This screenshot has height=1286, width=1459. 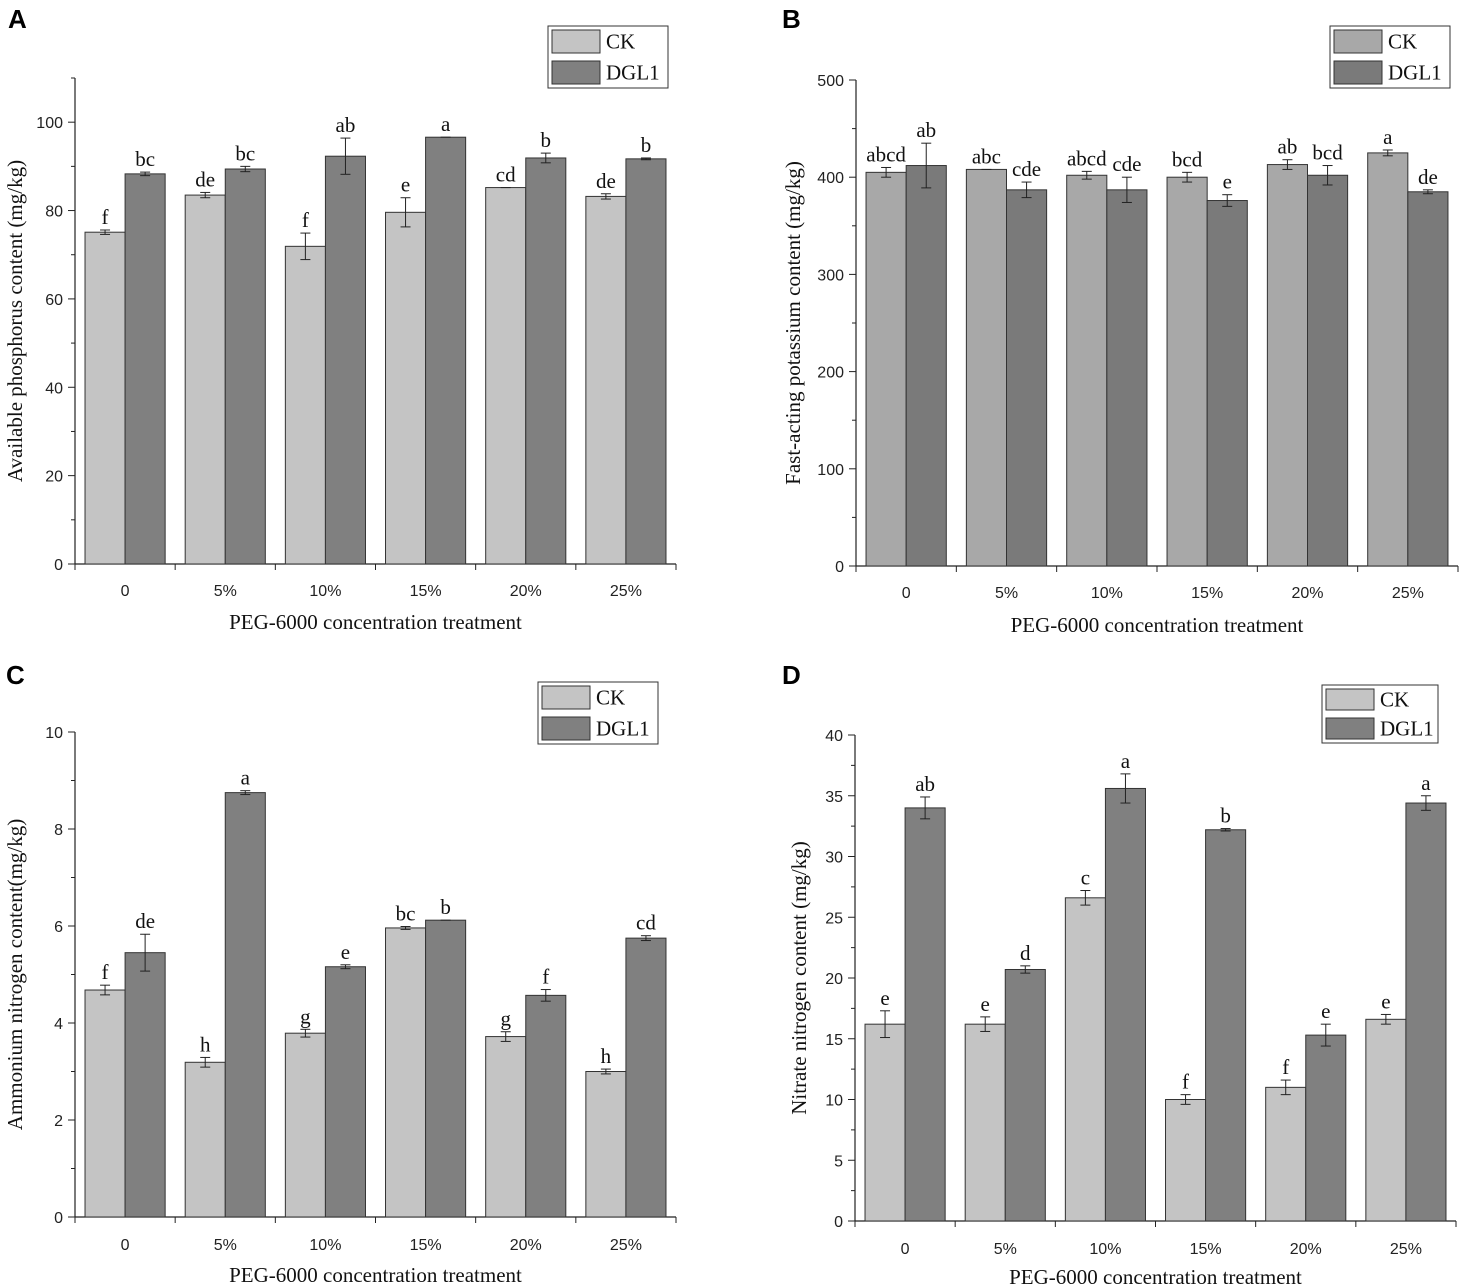 What do you see at coordinates (1087, 158) in the screenshot?
I see `significance-label: abcd` at bounding box center [1087, 158].